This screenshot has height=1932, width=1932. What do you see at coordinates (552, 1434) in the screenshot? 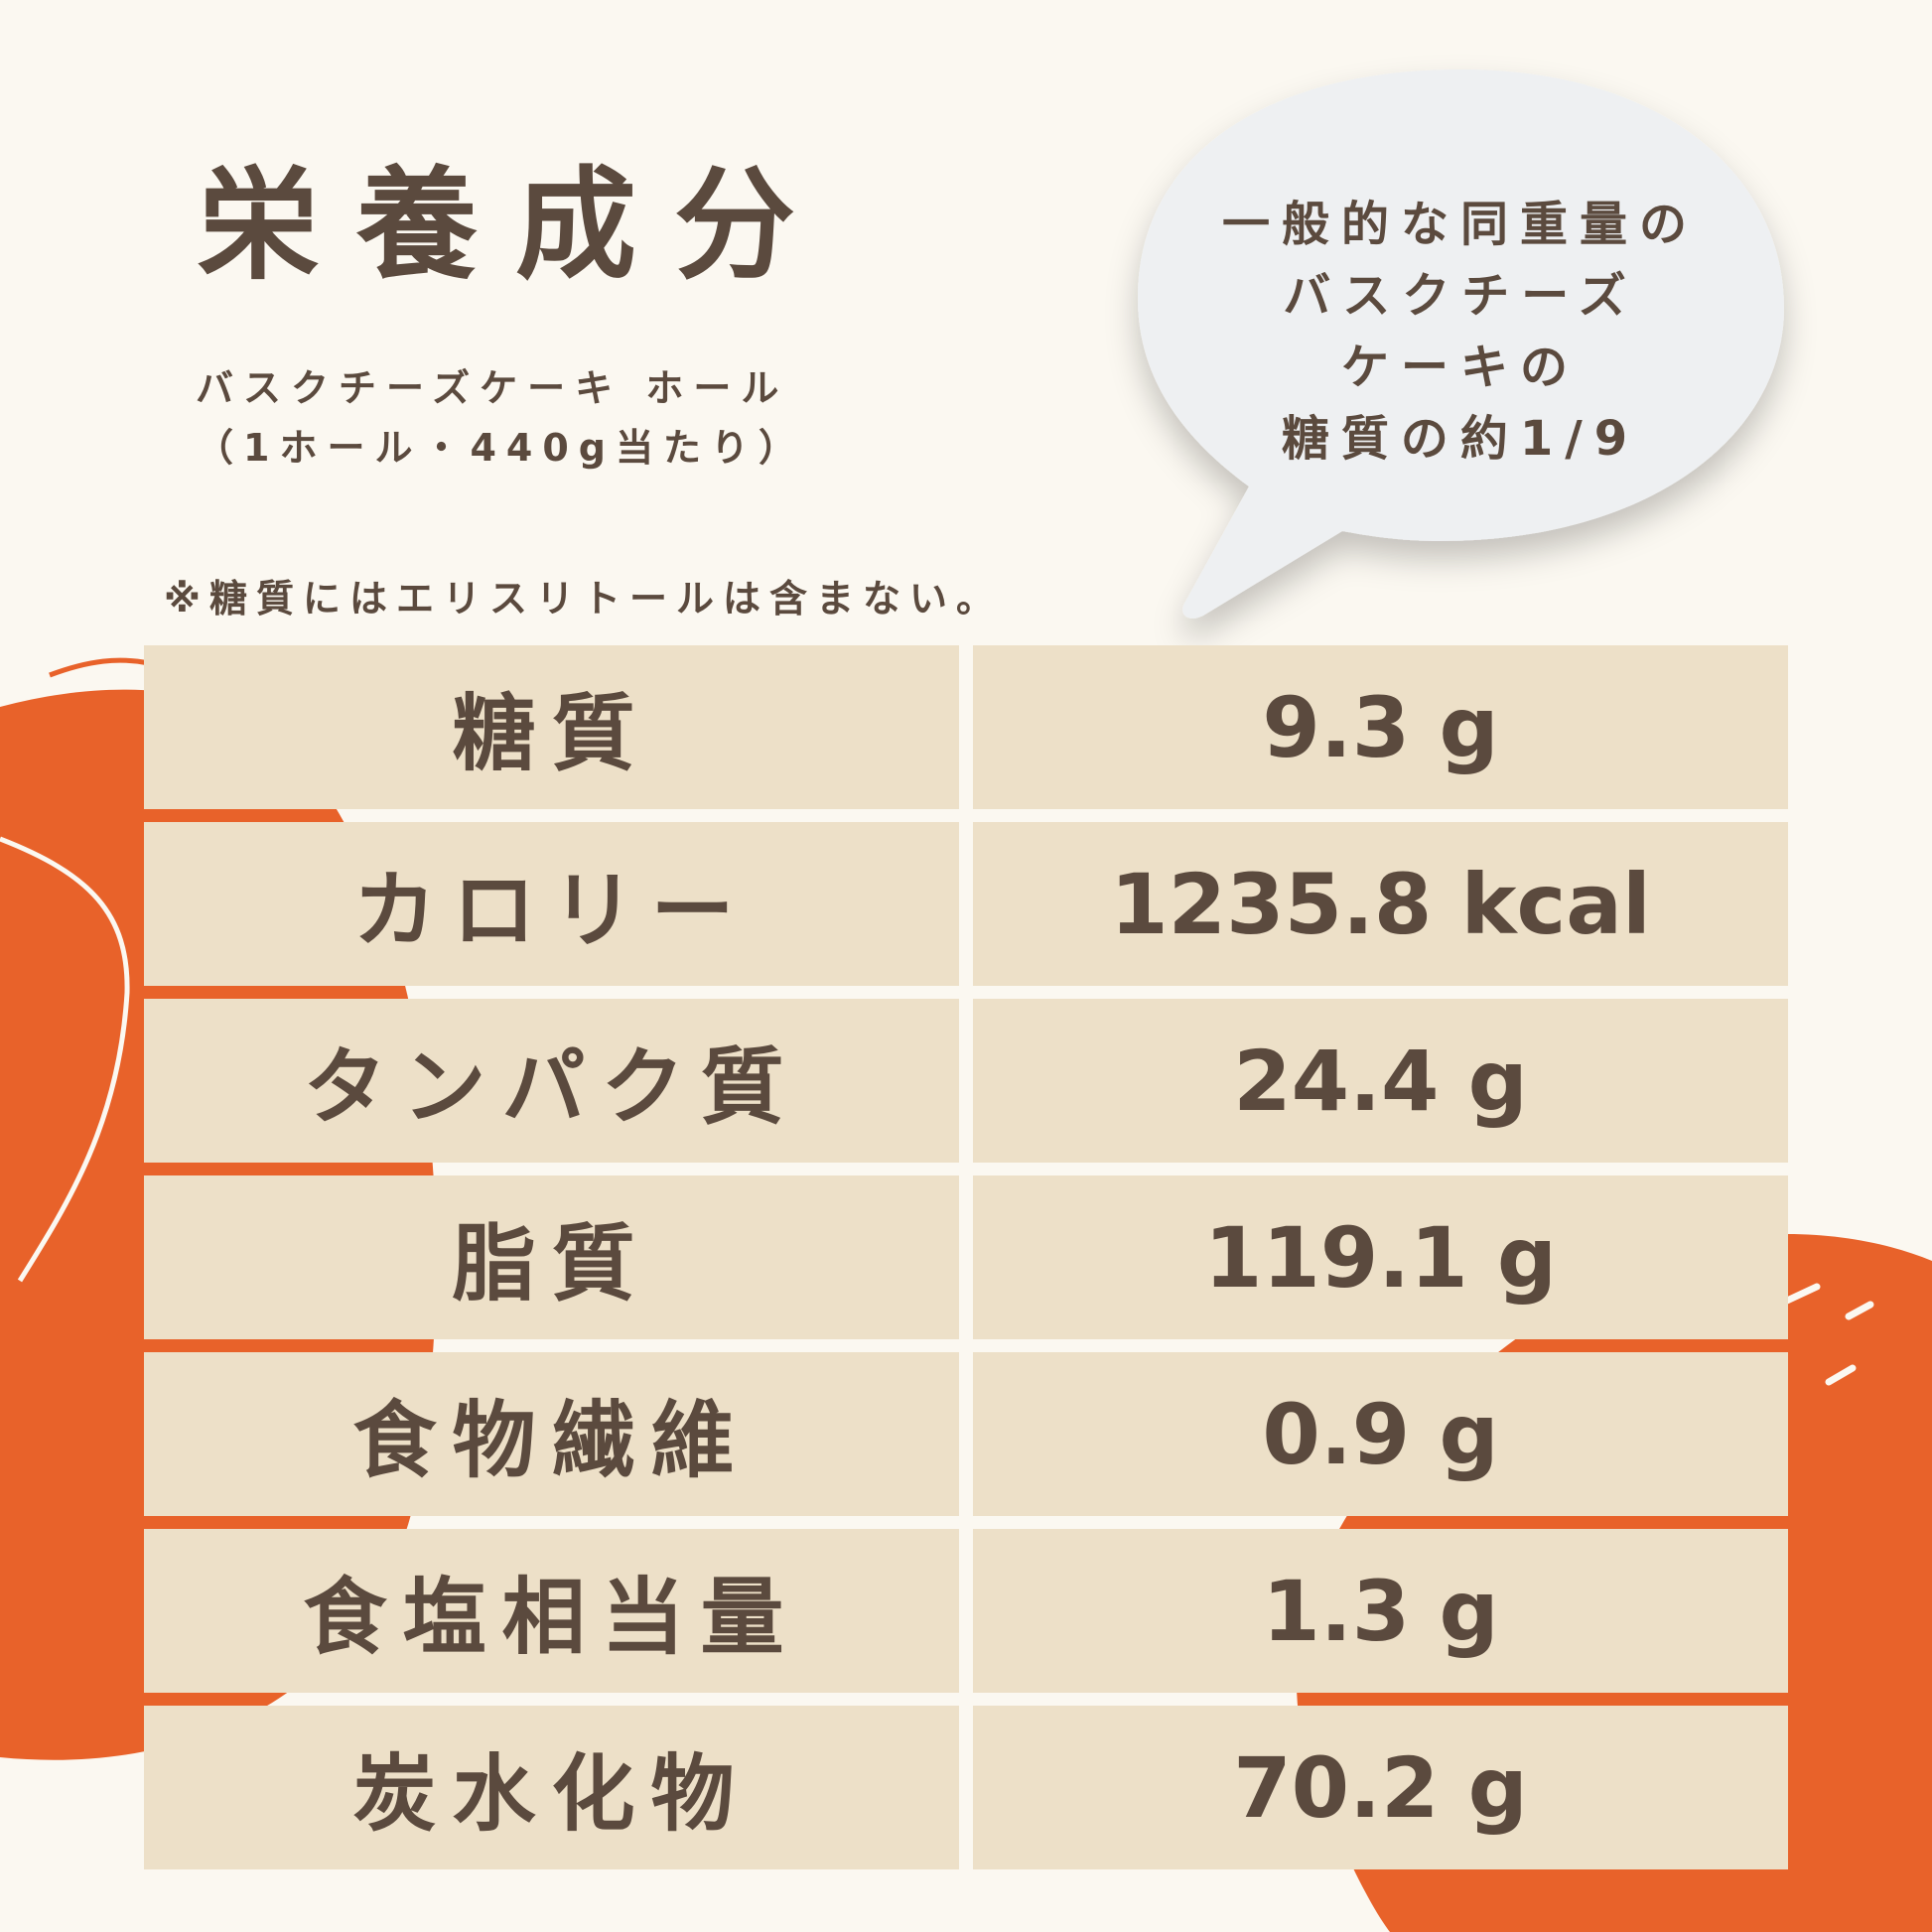
I see `nutrient-label: 食物繊維` at bounding box center [552, 1434].